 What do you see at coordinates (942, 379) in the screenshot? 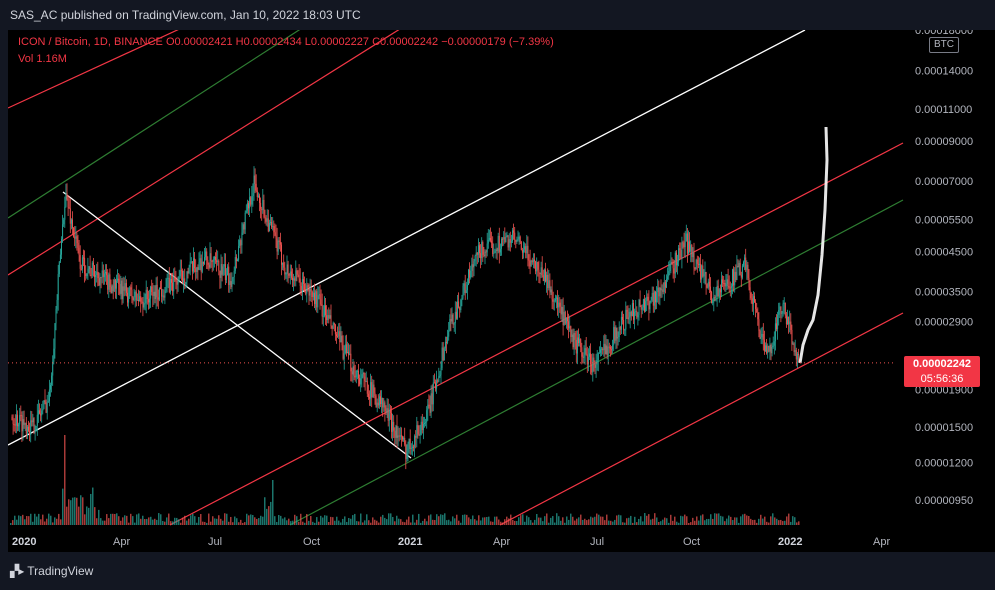
I see `bar-countdown: 05:56:36` at bounding box center [942, 379].